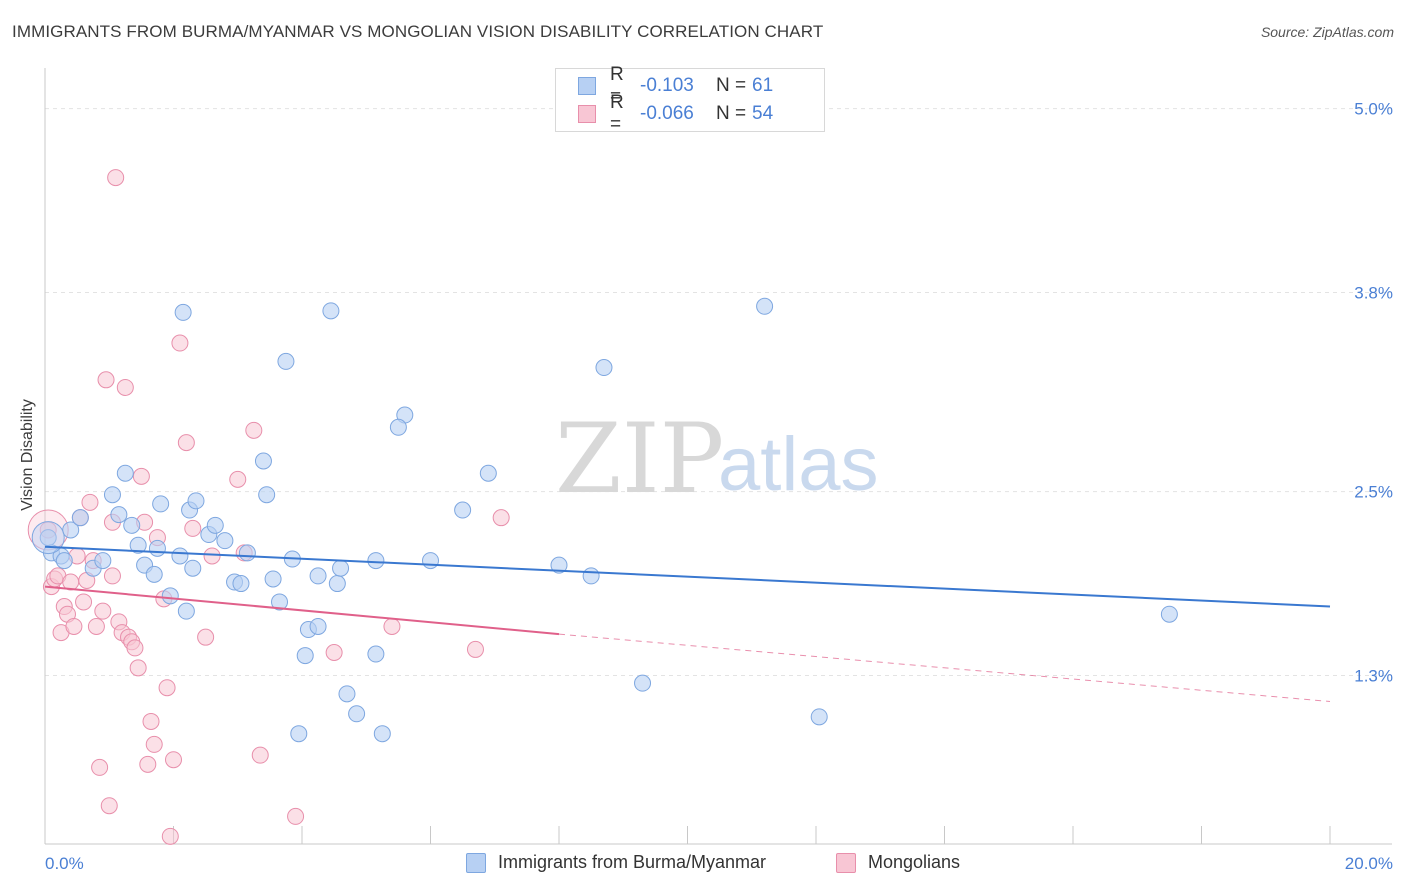 The image size is (1406, 892). Describe the element at coordinates (763, 85) in the screenshot. I see `legend-n-value: 61` at that location.